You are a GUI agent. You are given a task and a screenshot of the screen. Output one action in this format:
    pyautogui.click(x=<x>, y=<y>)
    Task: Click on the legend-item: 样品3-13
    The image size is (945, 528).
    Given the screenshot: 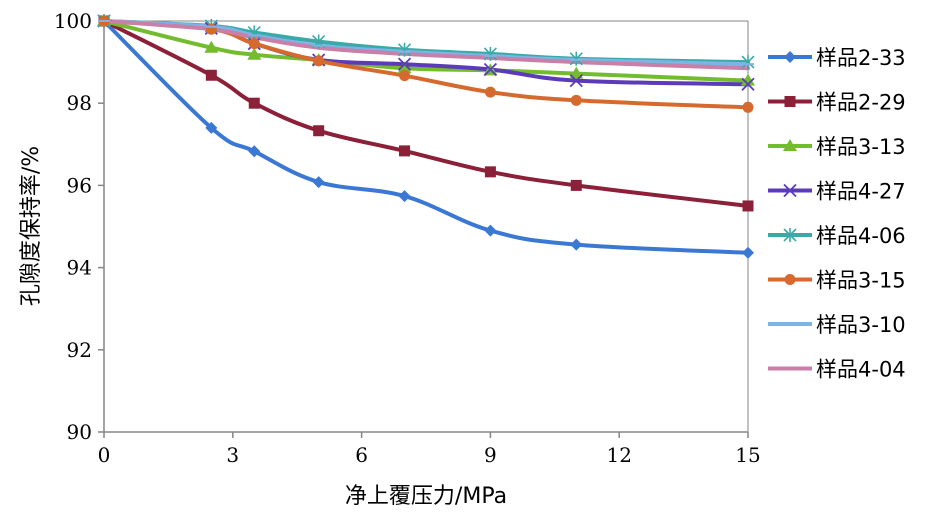 What is the action you would take?
    pyautogui.click(x=837, y=147)
    